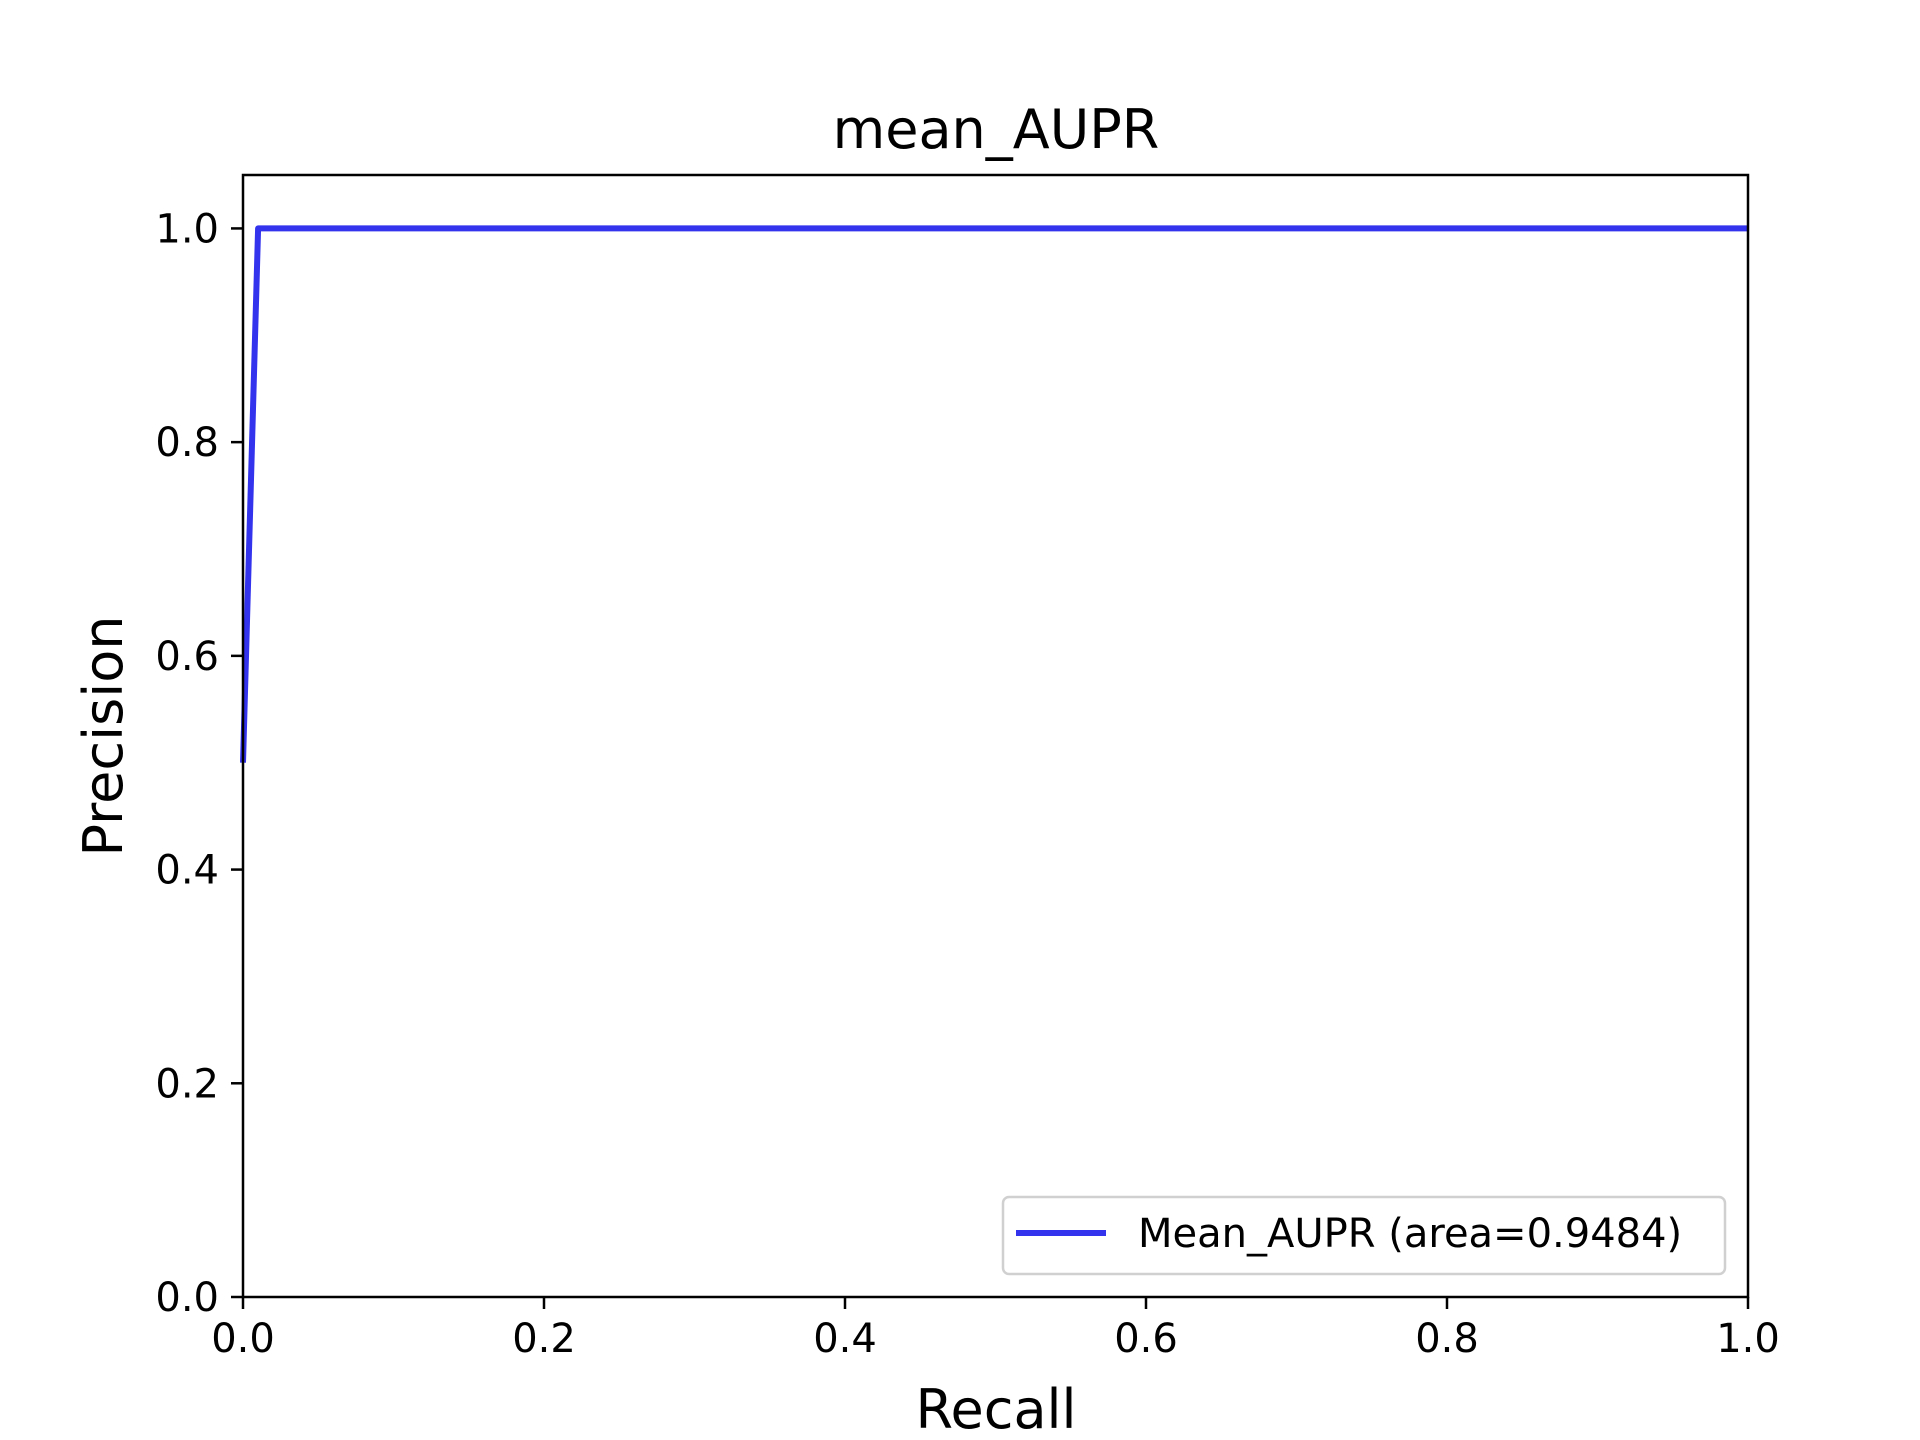 The width and height of the screenshot is (1920, 1440). I want to click on y-axis: 0.0 0.2 0.4 0.6 0.8 1.0, so click(199, 763).